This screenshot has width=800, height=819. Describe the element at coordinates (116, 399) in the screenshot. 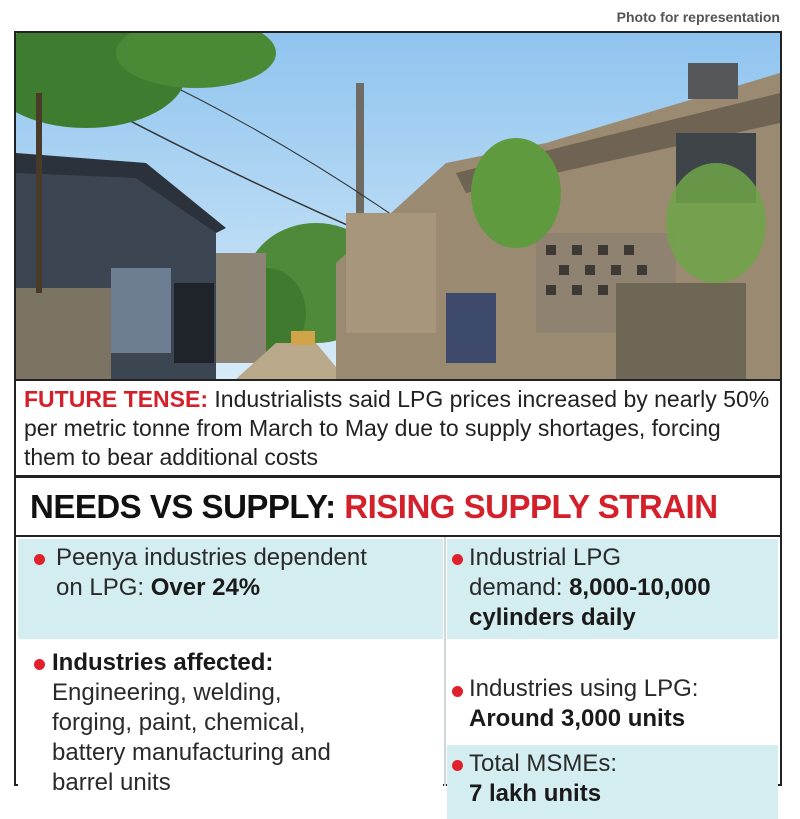

I see `caption-lead: FUTURE TENSE:` at that location.